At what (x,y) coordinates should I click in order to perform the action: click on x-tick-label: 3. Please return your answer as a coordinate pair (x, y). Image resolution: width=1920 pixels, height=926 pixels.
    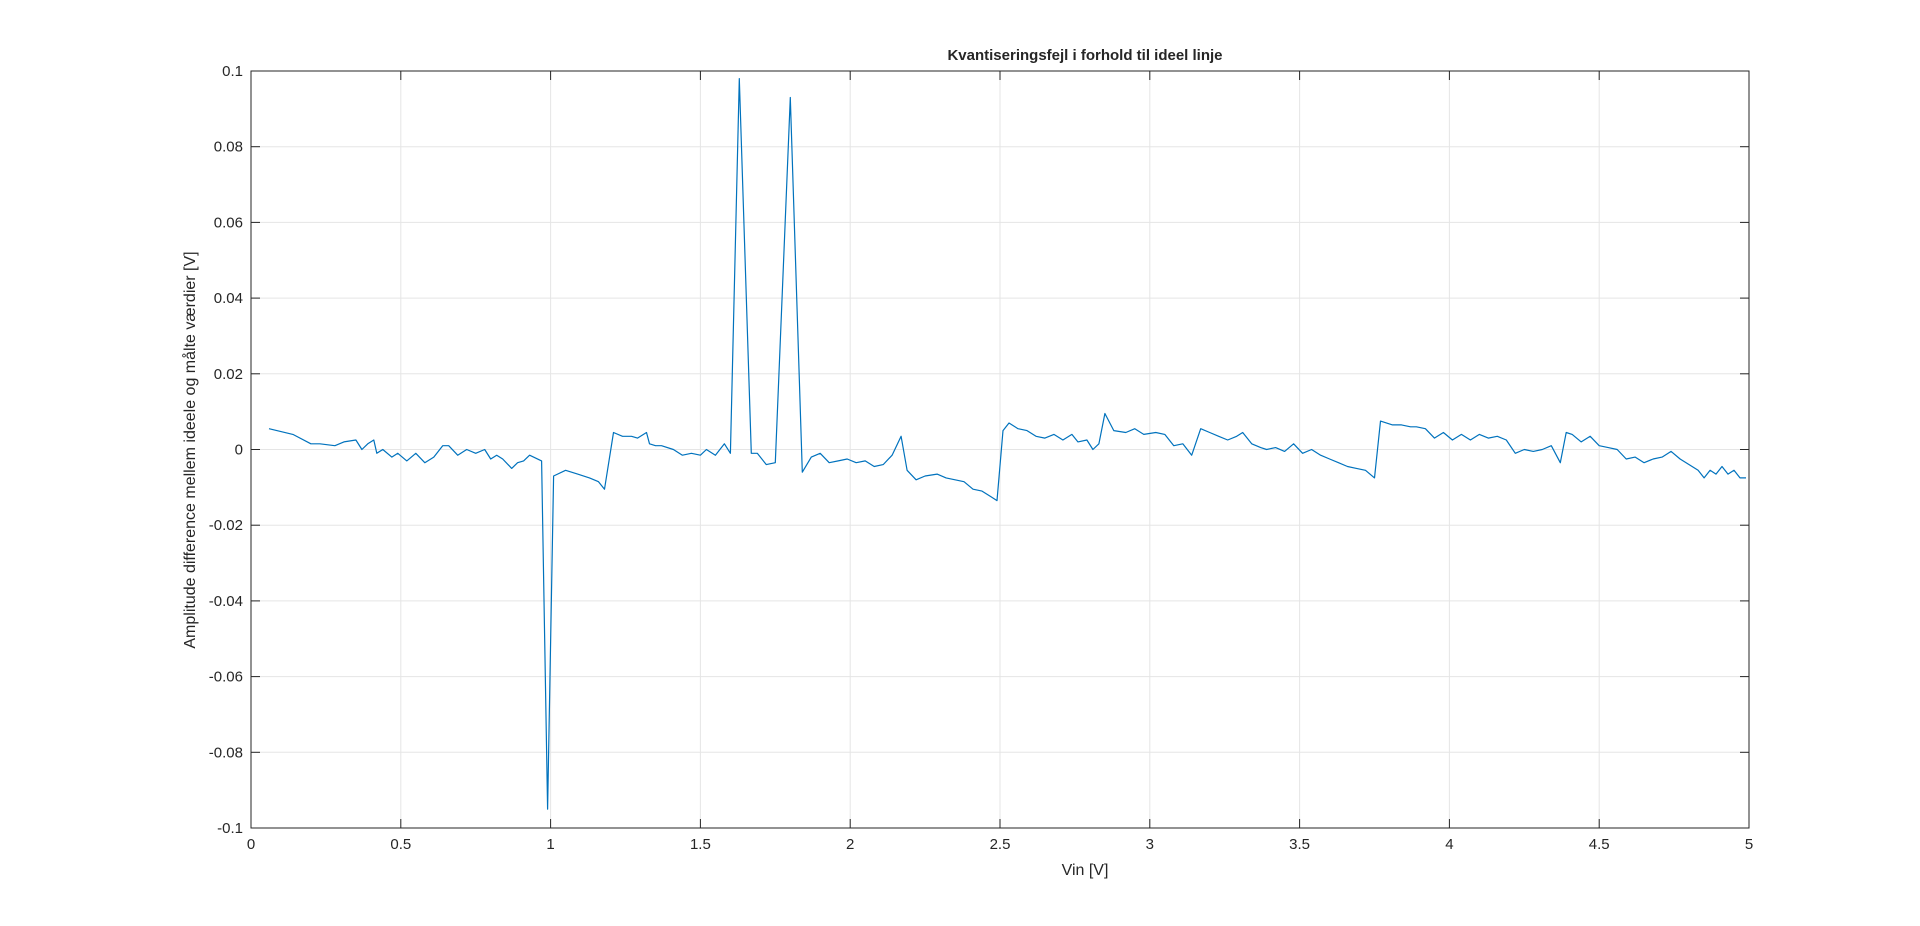
    Looking at the image, I should click on (1150, 844).